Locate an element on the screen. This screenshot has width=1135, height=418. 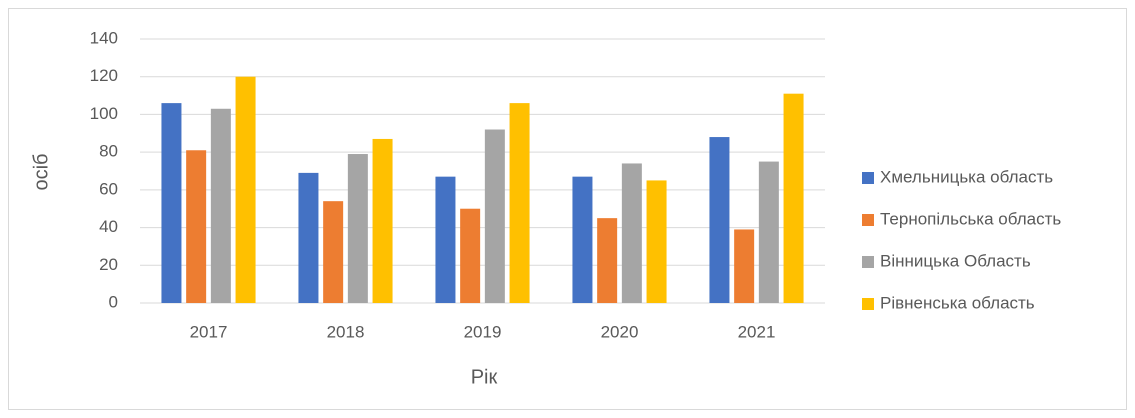
y-tick-label: 40 is located at coordinates (108, 226).